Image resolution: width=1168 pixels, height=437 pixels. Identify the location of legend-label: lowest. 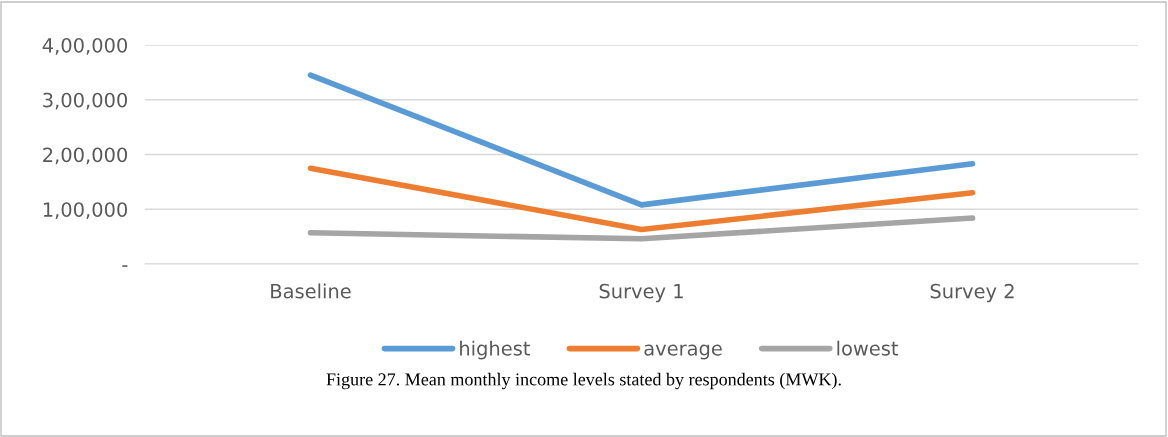
(868, 348).